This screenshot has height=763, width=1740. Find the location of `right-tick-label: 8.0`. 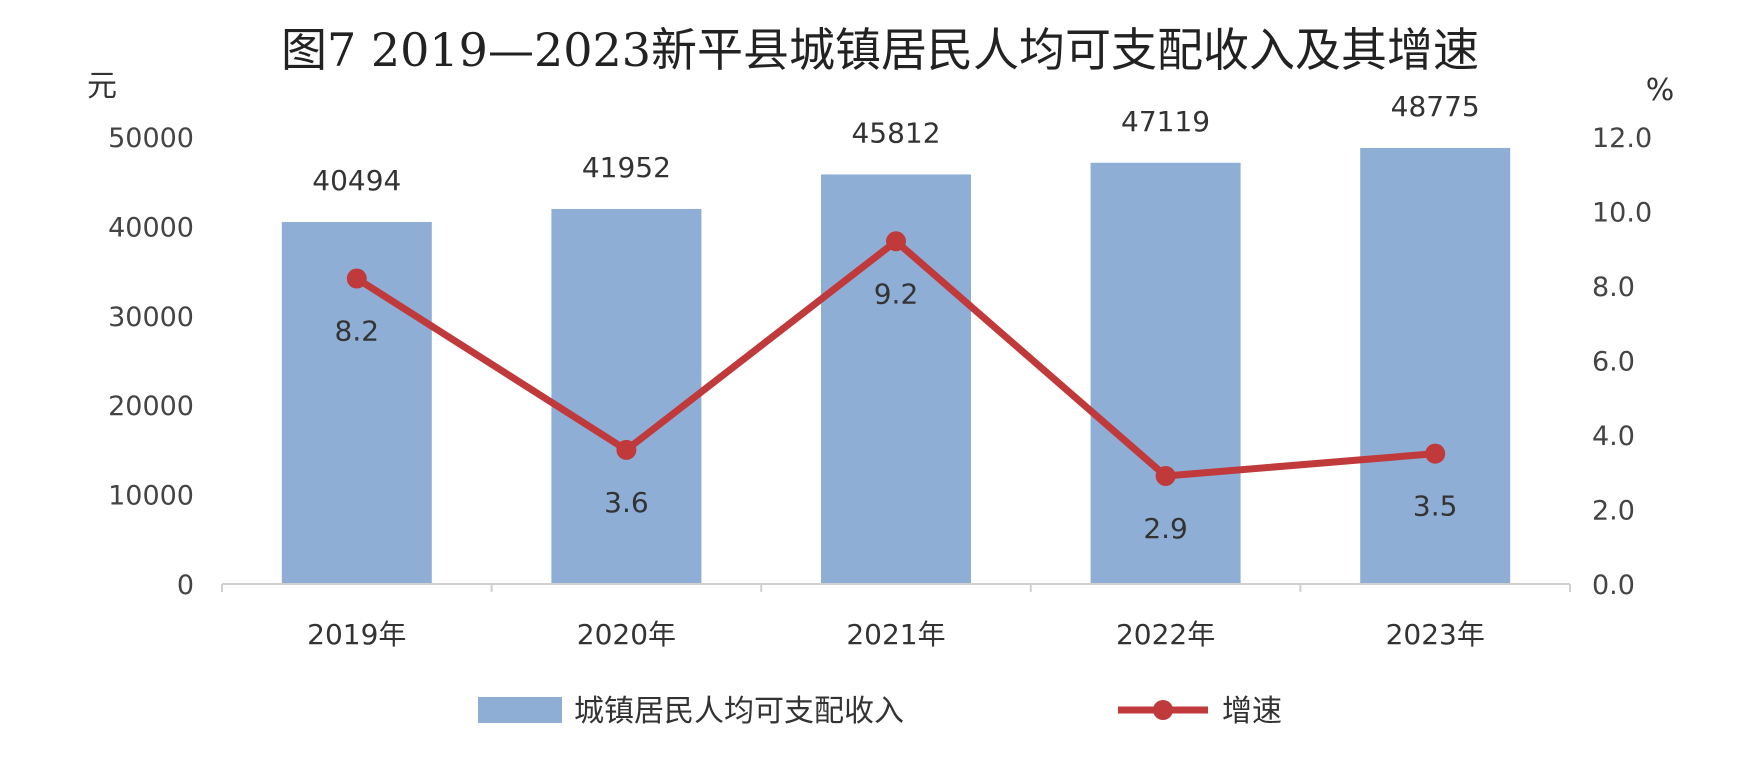

right-tick-label: 8.0 is located at coordinates (1613, 287).